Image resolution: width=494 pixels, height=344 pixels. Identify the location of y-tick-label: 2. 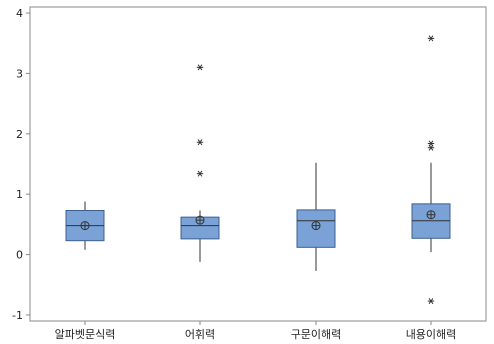
(19, 134).